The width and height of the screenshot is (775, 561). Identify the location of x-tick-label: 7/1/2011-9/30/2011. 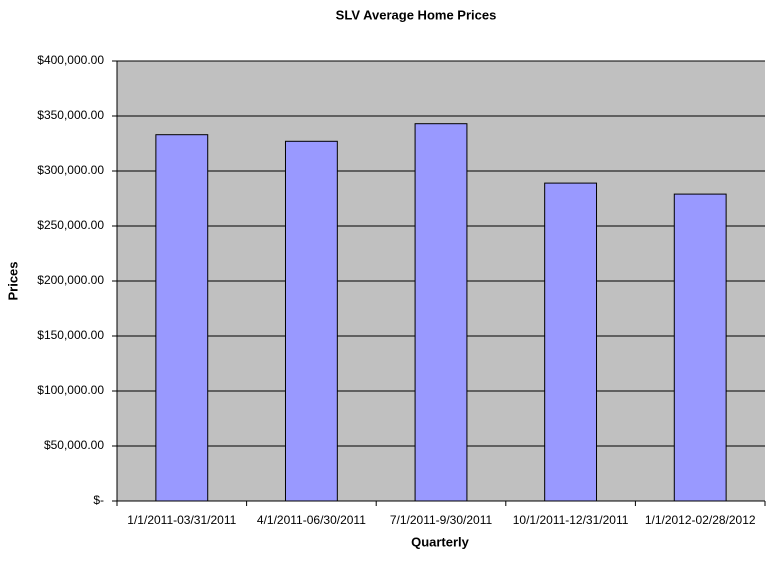
(441, 520).